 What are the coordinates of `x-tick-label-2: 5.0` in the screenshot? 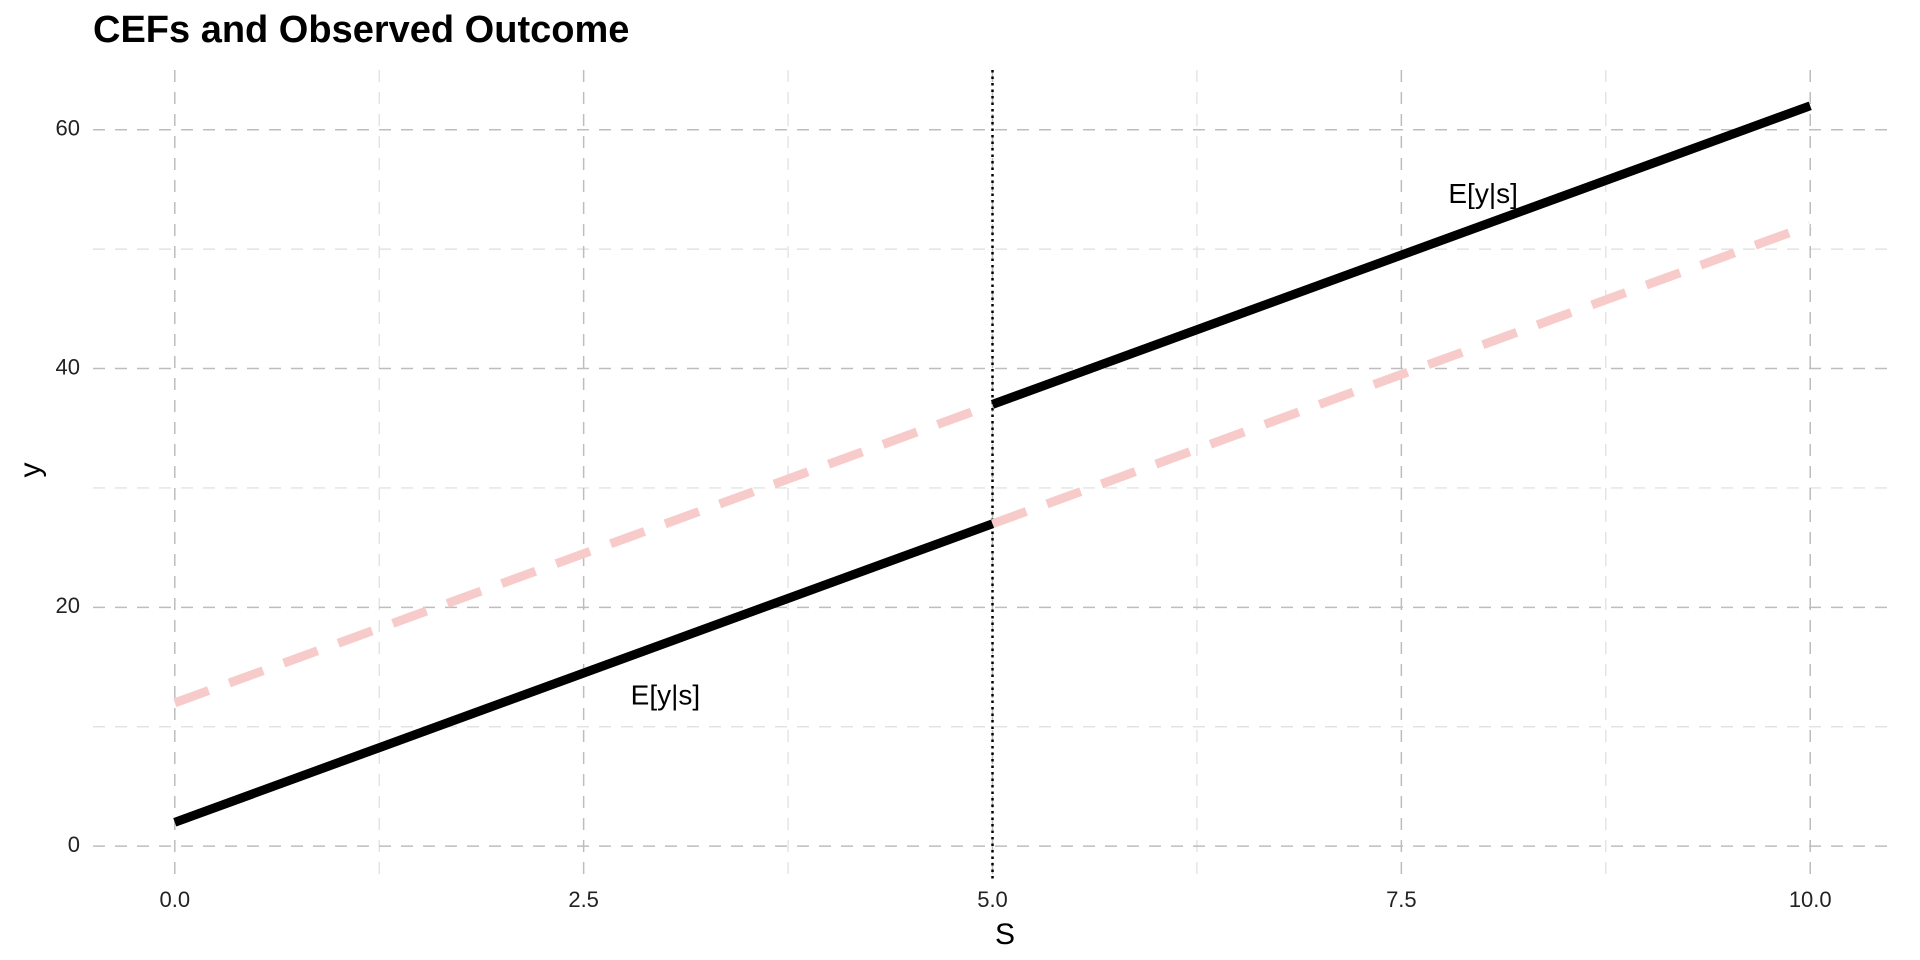 It's located at (992, 899).